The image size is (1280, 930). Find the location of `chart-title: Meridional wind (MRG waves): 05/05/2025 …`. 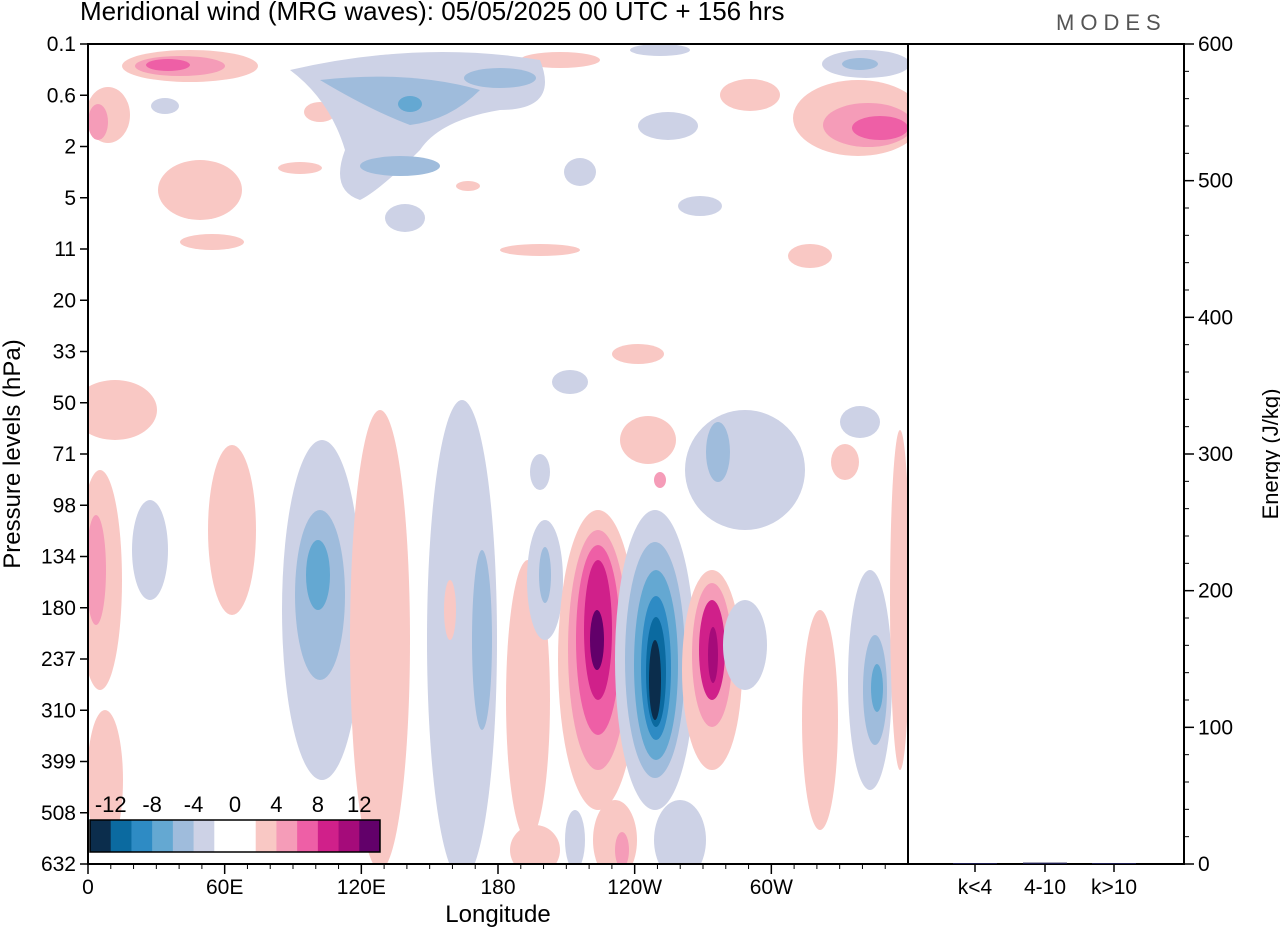

chart-title: Meridional wind (MRG waves): 05/05/2025 … is located at coordinates (432, 13).